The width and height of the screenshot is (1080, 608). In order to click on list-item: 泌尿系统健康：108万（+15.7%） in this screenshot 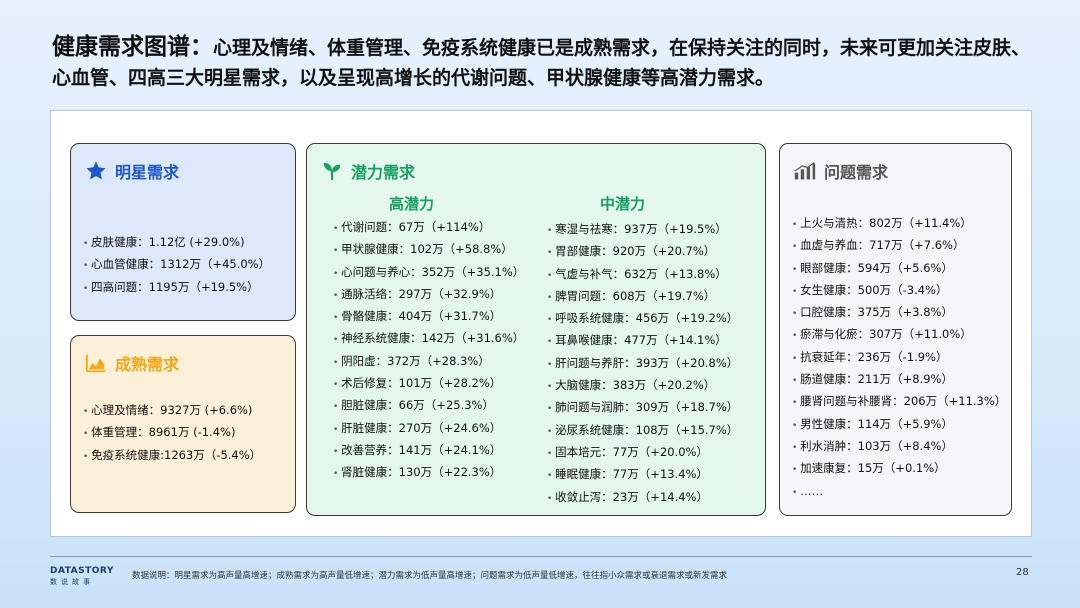, I will do `click(642, 430)`.